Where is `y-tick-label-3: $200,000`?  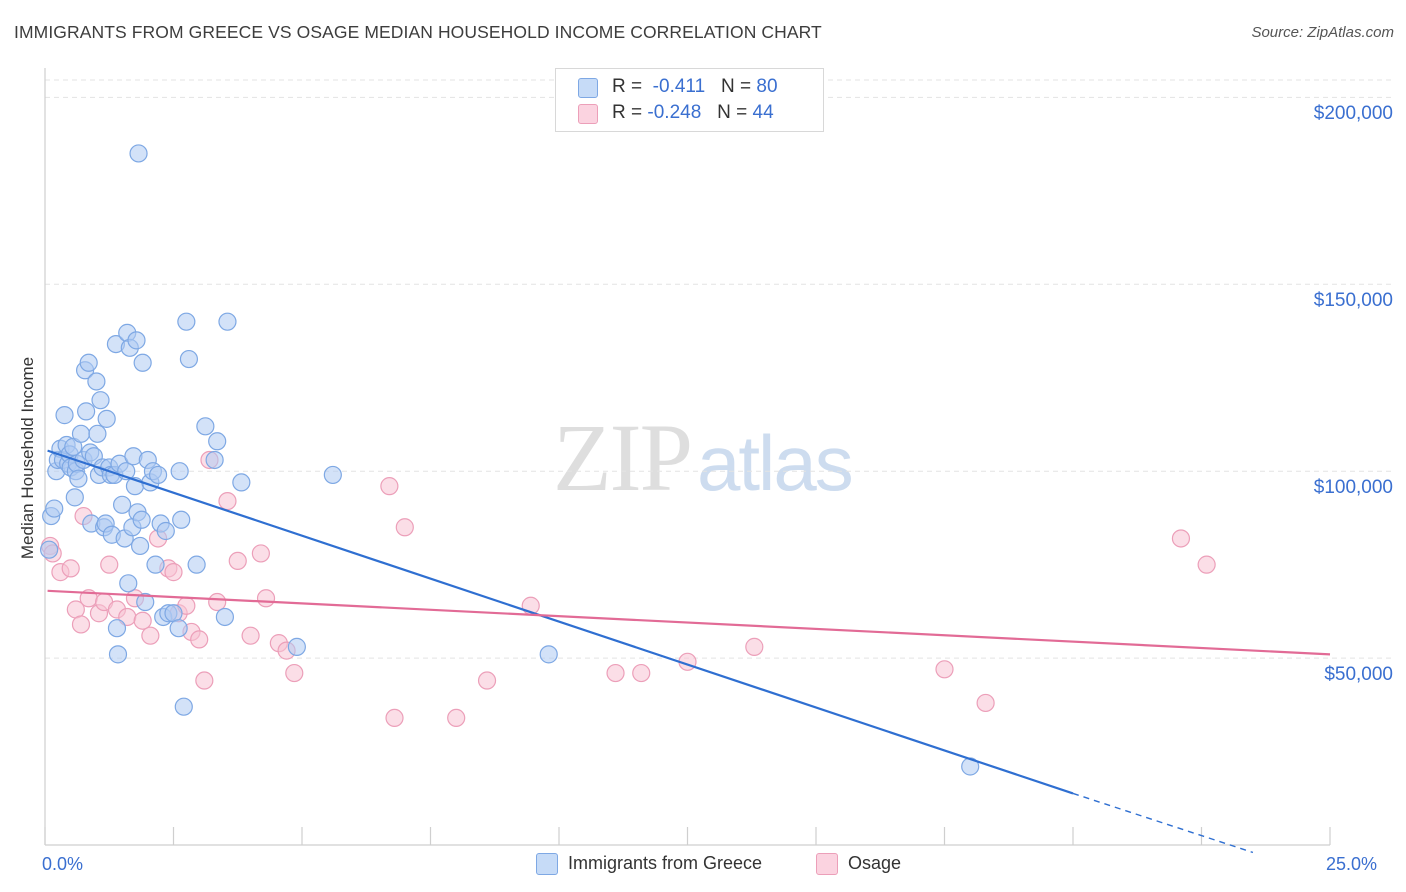
y-tick-label-3: $200,000 is located at coordinates (1353, 114).